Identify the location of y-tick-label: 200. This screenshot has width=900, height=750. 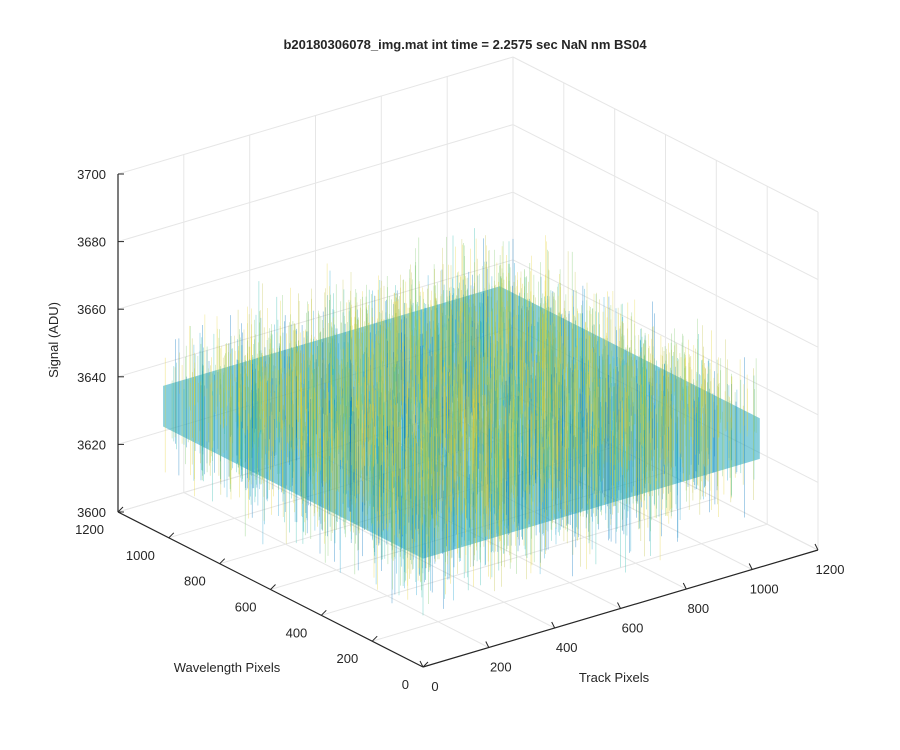
(347, 658).